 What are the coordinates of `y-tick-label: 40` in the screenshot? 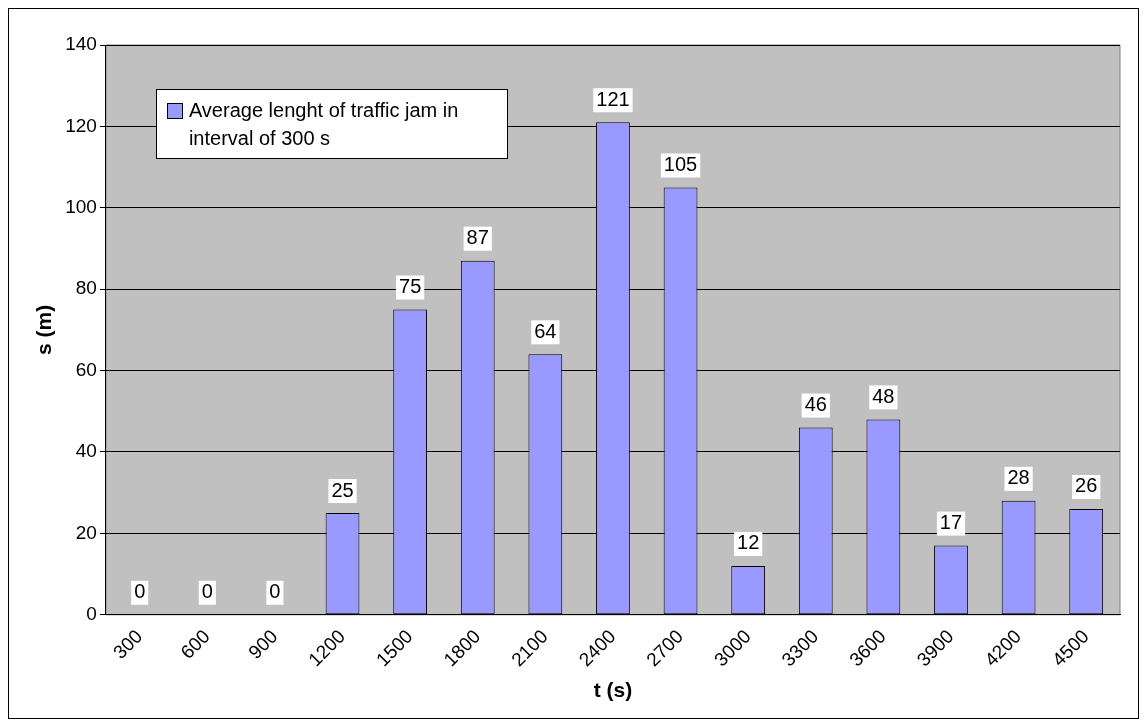 It's located at (86, 451).